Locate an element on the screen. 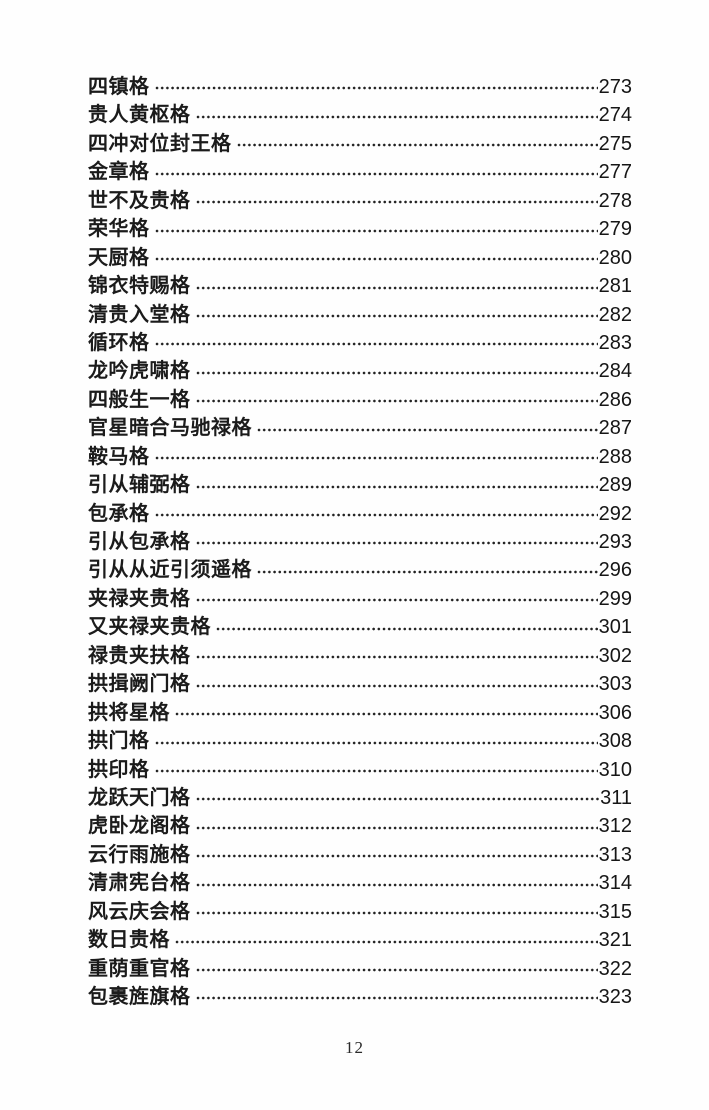 This screenshot has height=1110, width=709. toc-entry: 四冲对位封王格 275 is located at coordinates (360, 141).